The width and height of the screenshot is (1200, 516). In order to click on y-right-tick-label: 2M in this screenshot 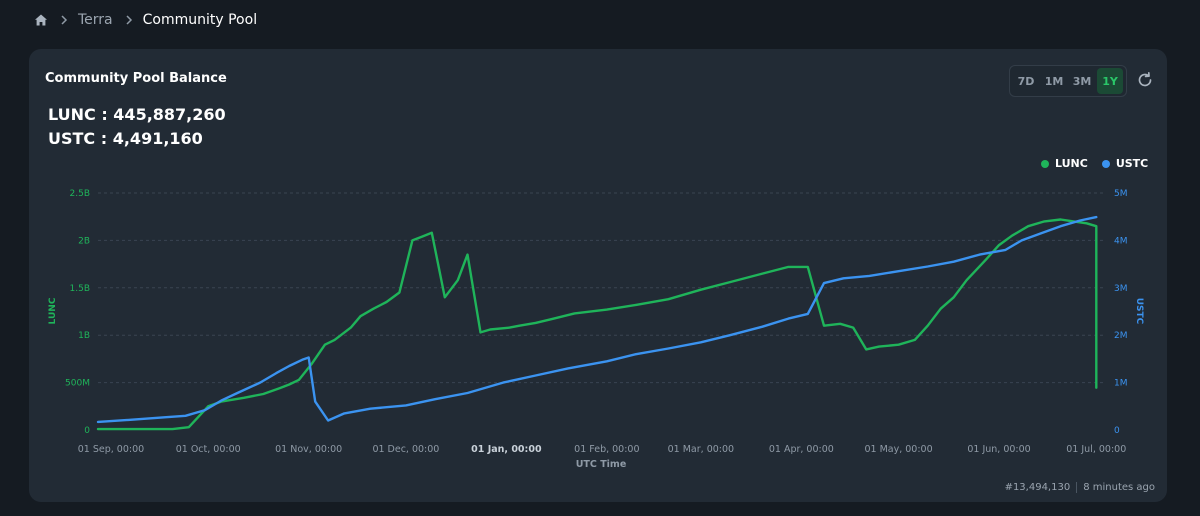, I will do `click(1121, 336)`.